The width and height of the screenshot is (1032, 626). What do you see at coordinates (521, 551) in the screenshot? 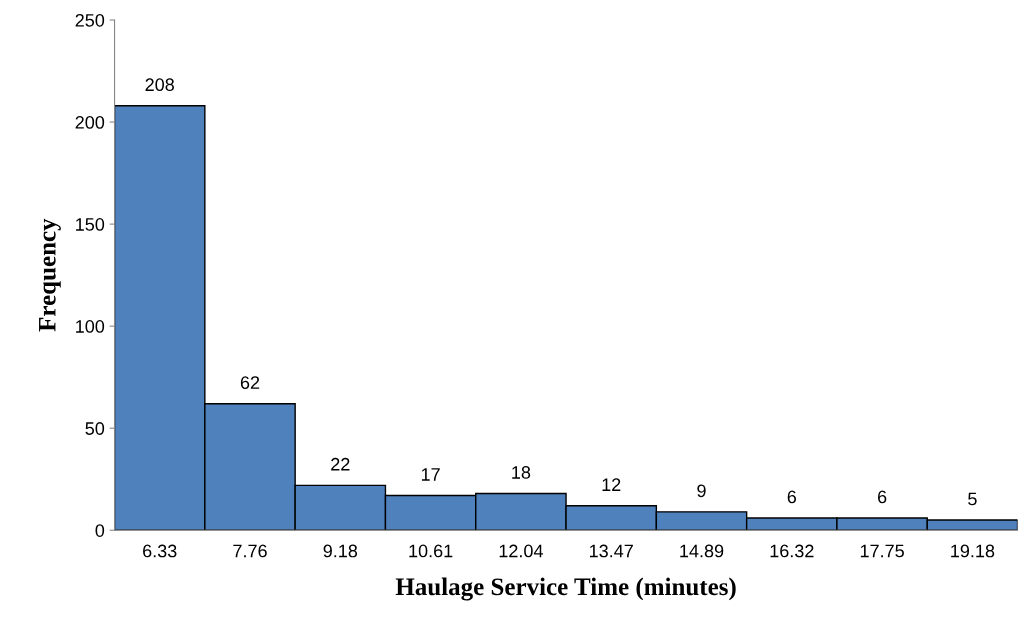
I see `x-tick-label: 12.04` at bounding box center [521, 551].